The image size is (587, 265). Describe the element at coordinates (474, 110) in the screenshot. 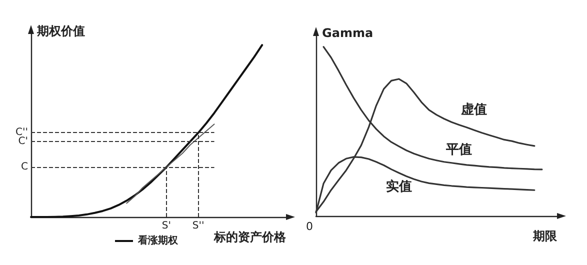

I see `series-label: 虚值` at that location.